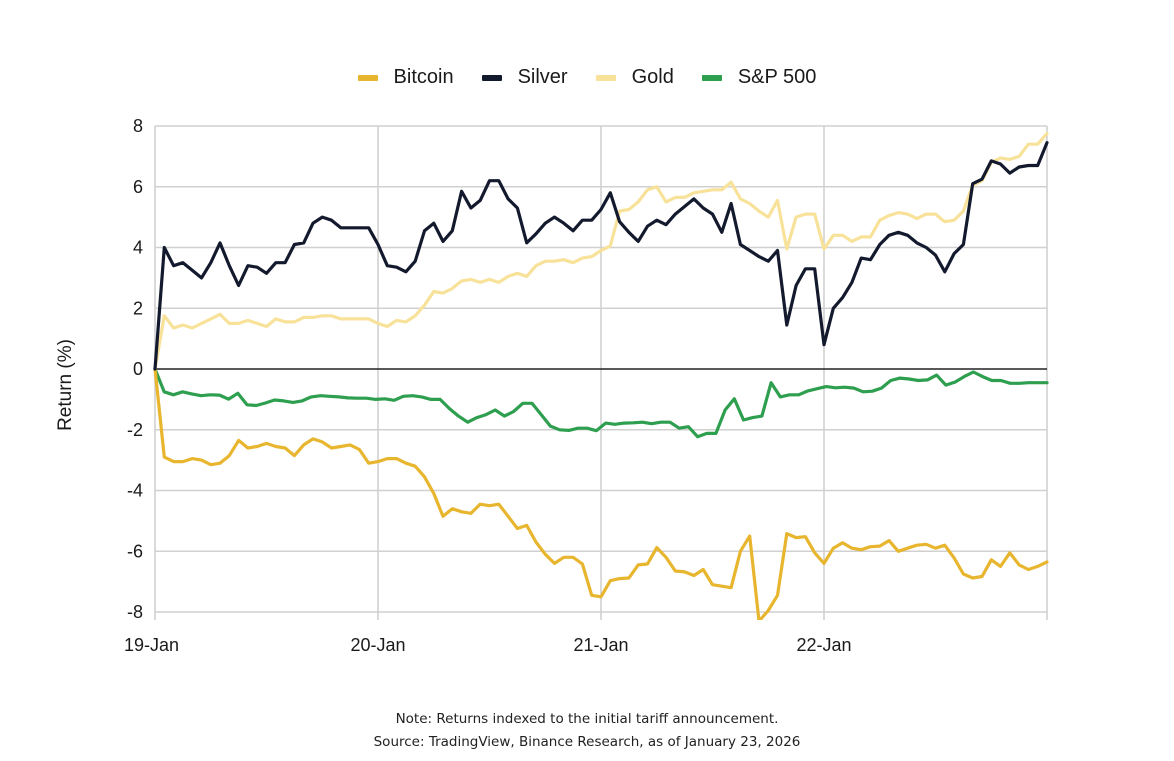 The height and width of the screenshot is (761, 1174). Describe the element at coordinates (135, 612) in the screenshot. I see `y-tick-label: -8` at that location.